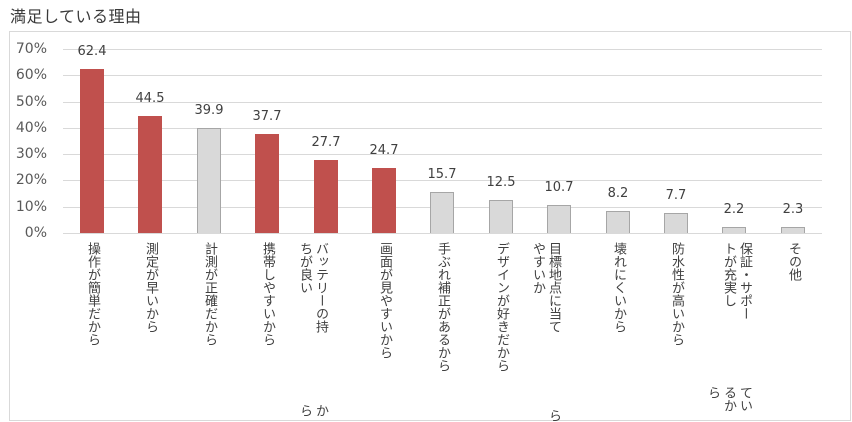 This screenshot has height=422, width=852. What do you see at coordinates (442, 174) in the screenshot?
I see `data-label: 15.7` at bounding box center [442, 174].